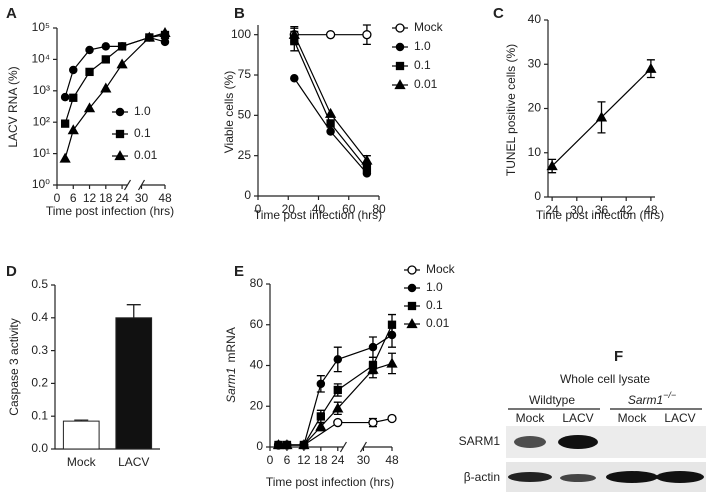  What do you see at coordinates (239, 13) in the screenshot?
I see `panel-letter: B` at bounding box center [239, 13].